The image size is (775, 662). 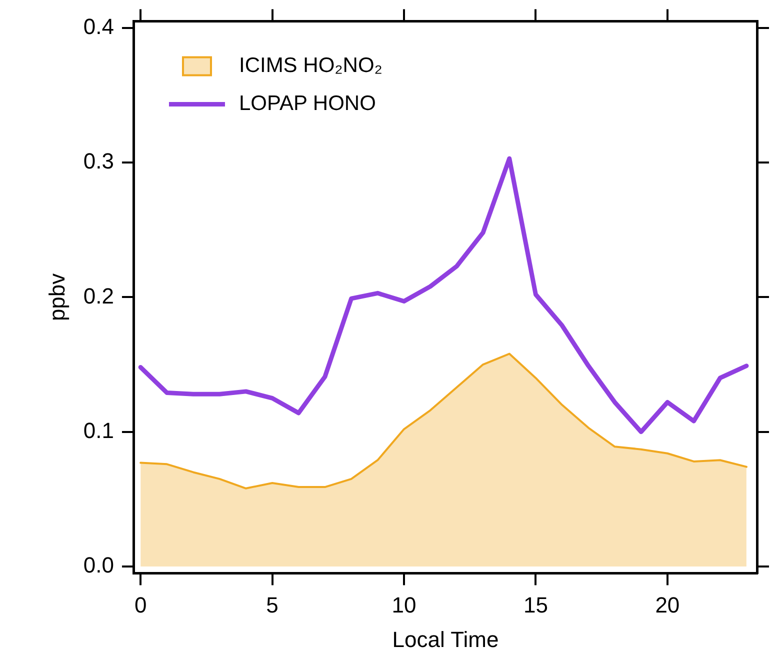 I want to click on y-tick-label: 0.4, so click(x=98, y=26).